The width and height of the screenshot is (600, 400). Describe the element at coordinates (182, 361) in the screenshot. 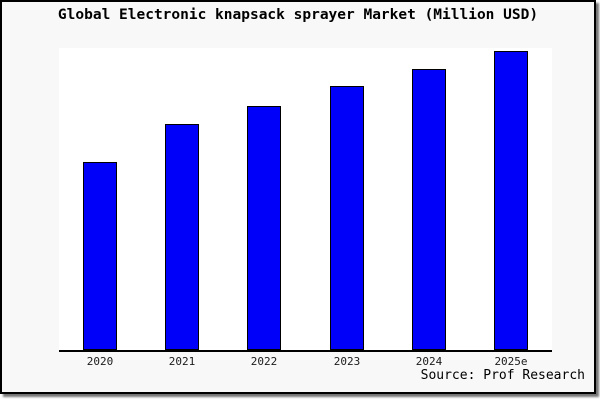

I see `x-tick-label-2021: 2021` at that location.